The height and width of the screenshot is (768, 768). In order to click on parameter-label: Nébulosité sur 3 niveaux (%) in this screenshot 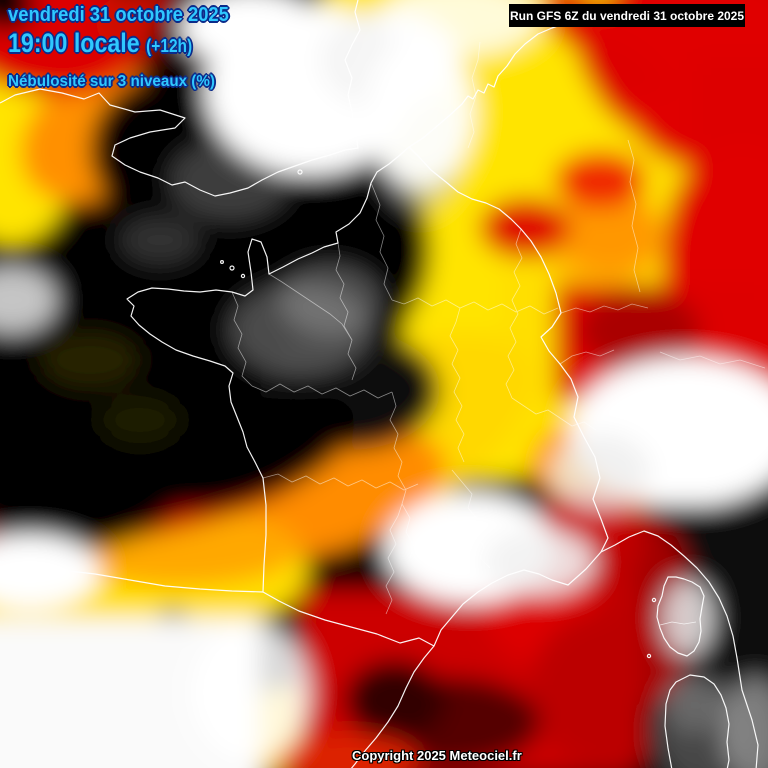, I will do `click(111, 81)`.